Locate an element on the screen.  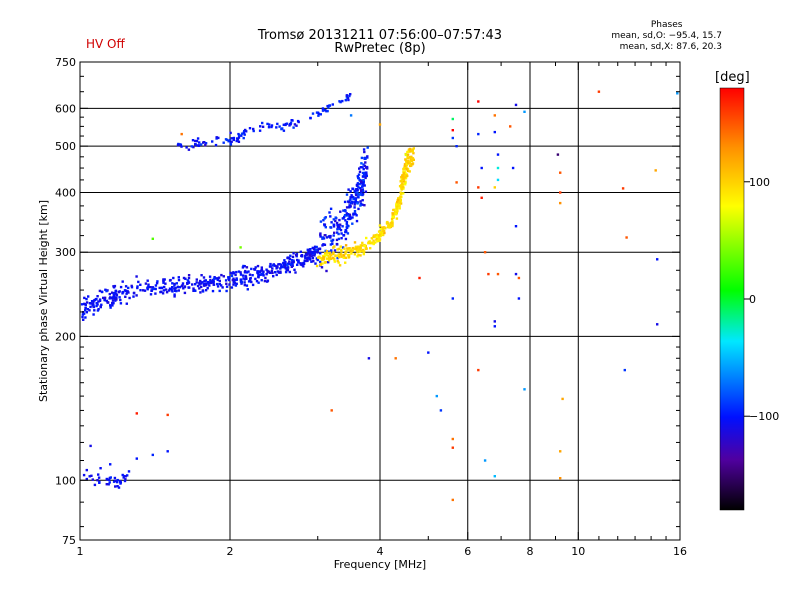
colorbar-title: [deg] is located at coordinates (732, 77).